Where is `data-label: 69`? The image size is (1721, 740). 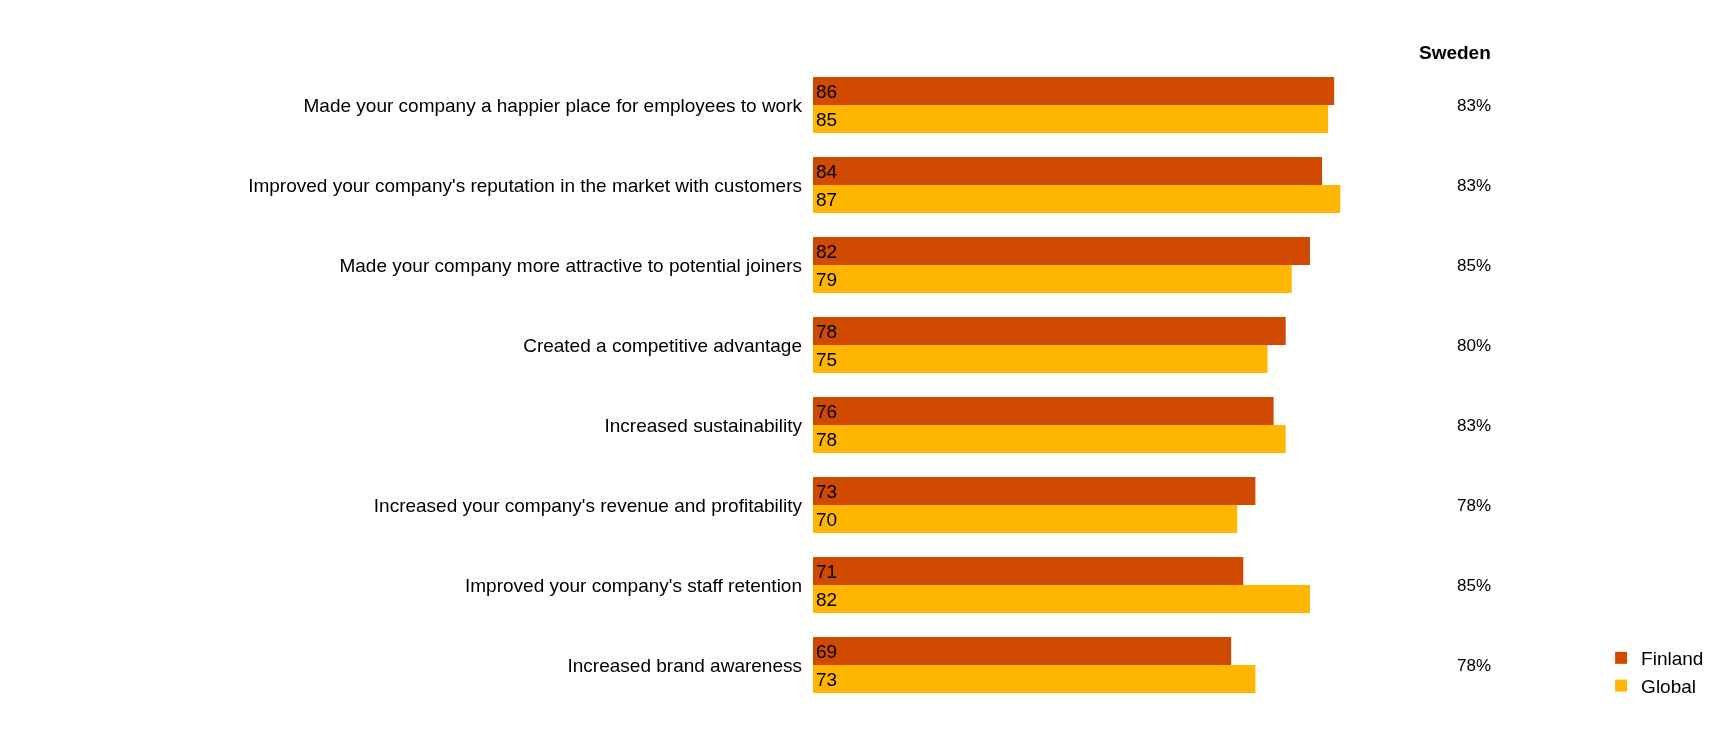
data-label: 69 is located at coordinates (827, 651).